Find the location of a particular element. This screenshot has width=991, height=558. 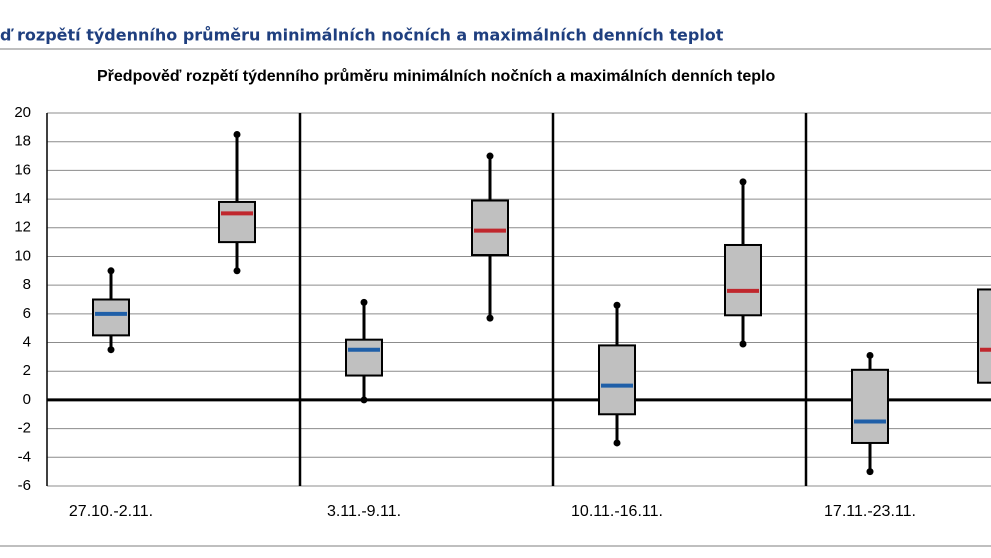

y-tick-label: 0 is located at coordinates (27, 399).